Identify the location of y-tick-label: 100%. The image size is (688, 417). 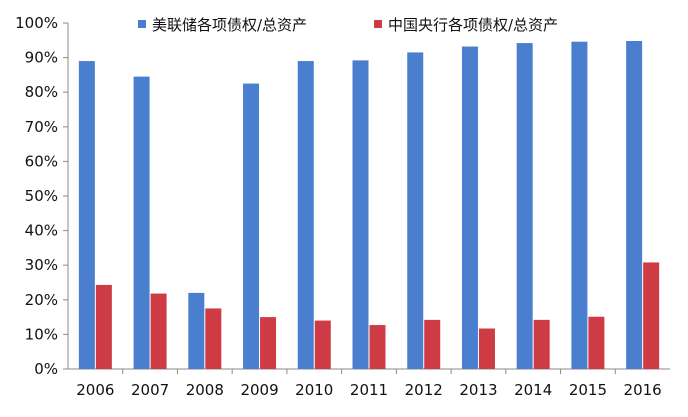
(36, 23).